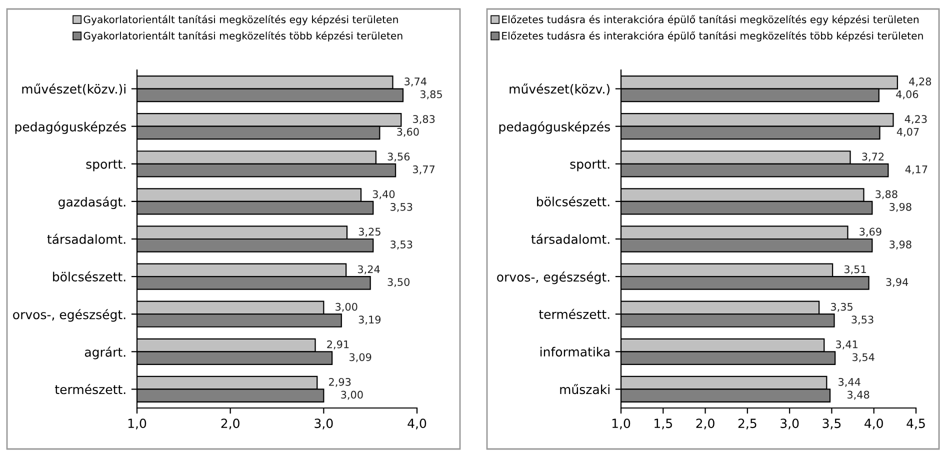 This screenshot has height=454, width=940. Describe the element at coordinates (243, 36) in the screenshot. I see `legend-label: Gyakorlatorientált tanítási megközelítés több képzési területen` at that location.